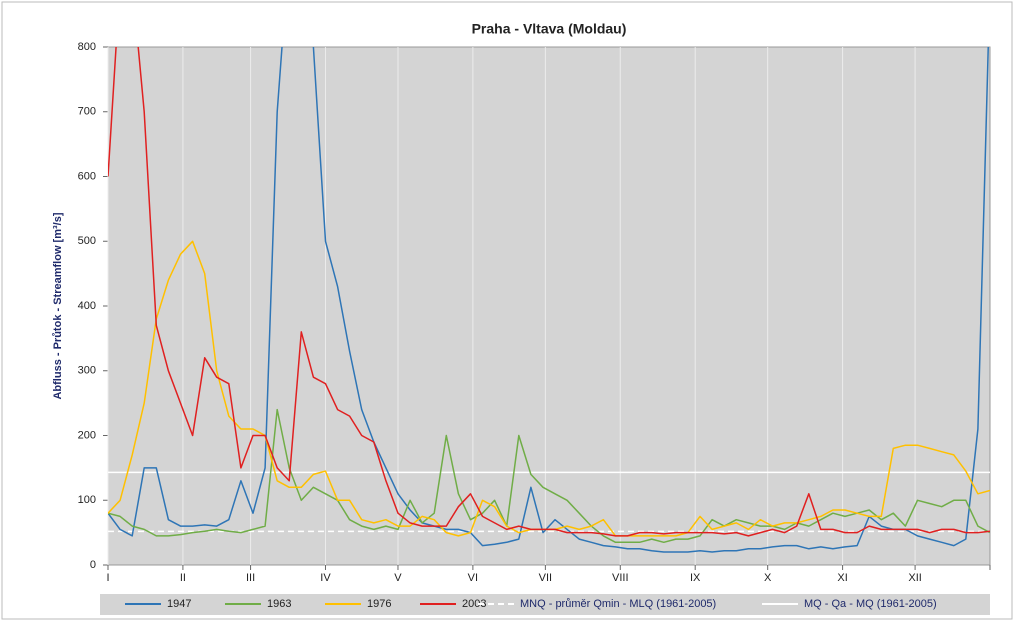 Image resolution: width=1015 pixels, height=627 pixels. I want to click on y-tick-label: 300, so click(87, 371).